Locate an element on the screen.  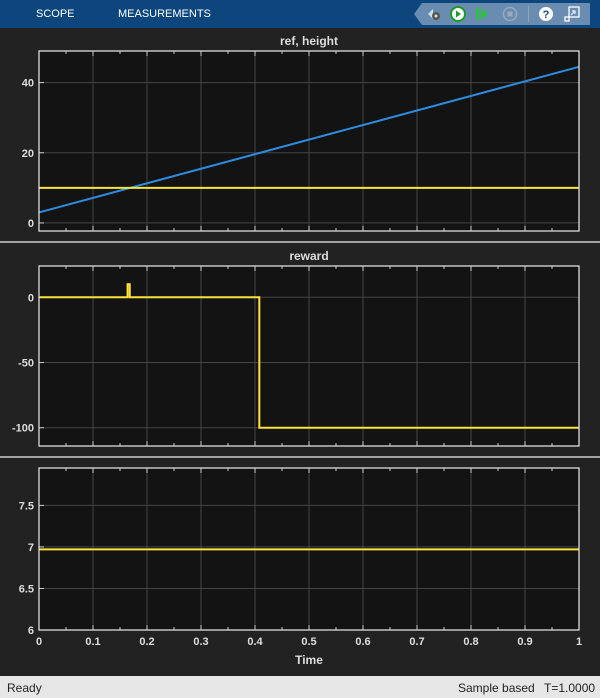
y-tick-label: 20 is located at coordinates (28, 154).